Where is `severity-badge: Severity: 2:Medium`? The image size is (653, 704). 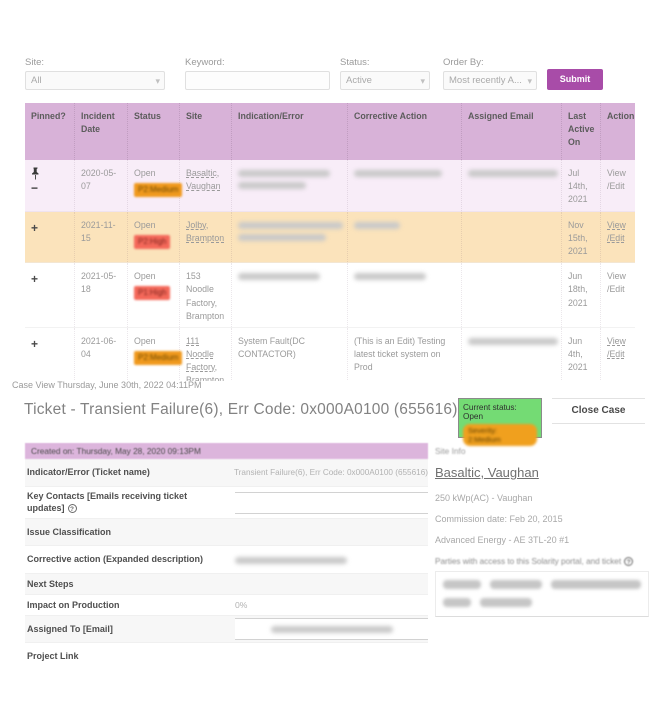 severity-badge: Severity: 2:Medium is located at coordinates (500, 435).